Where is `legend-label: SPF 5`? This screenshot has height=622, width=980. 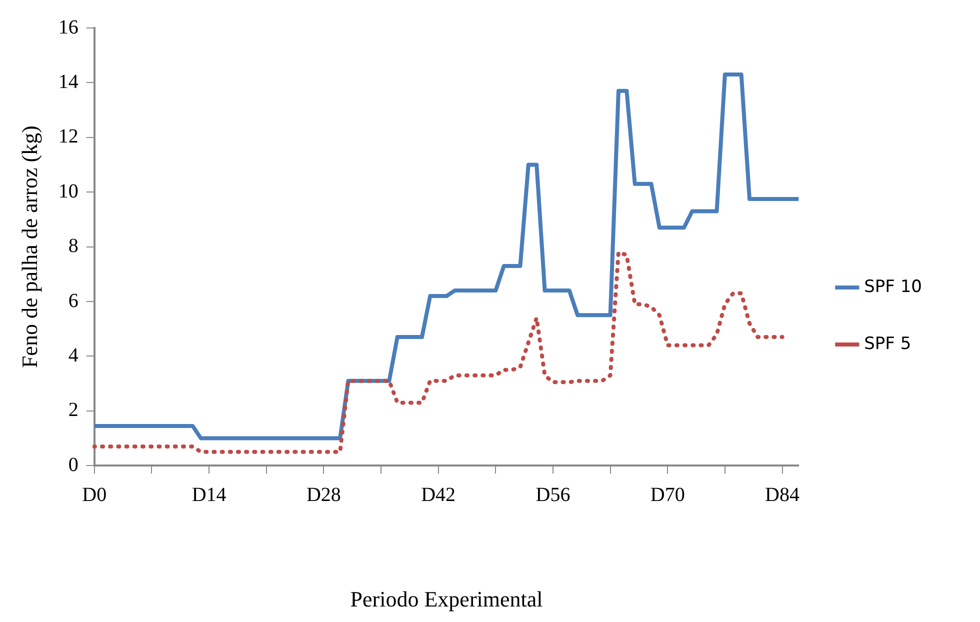 legend-label: SPF 5 is located at coordinates (888, 344).